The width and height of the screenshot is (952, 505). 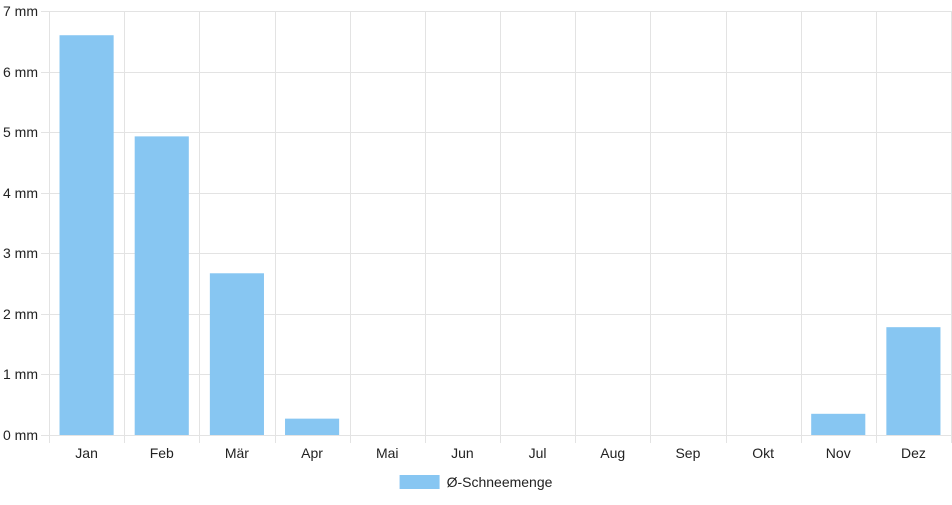 I want to click on x-tick-label: Okt, so click(x=763, y=453).